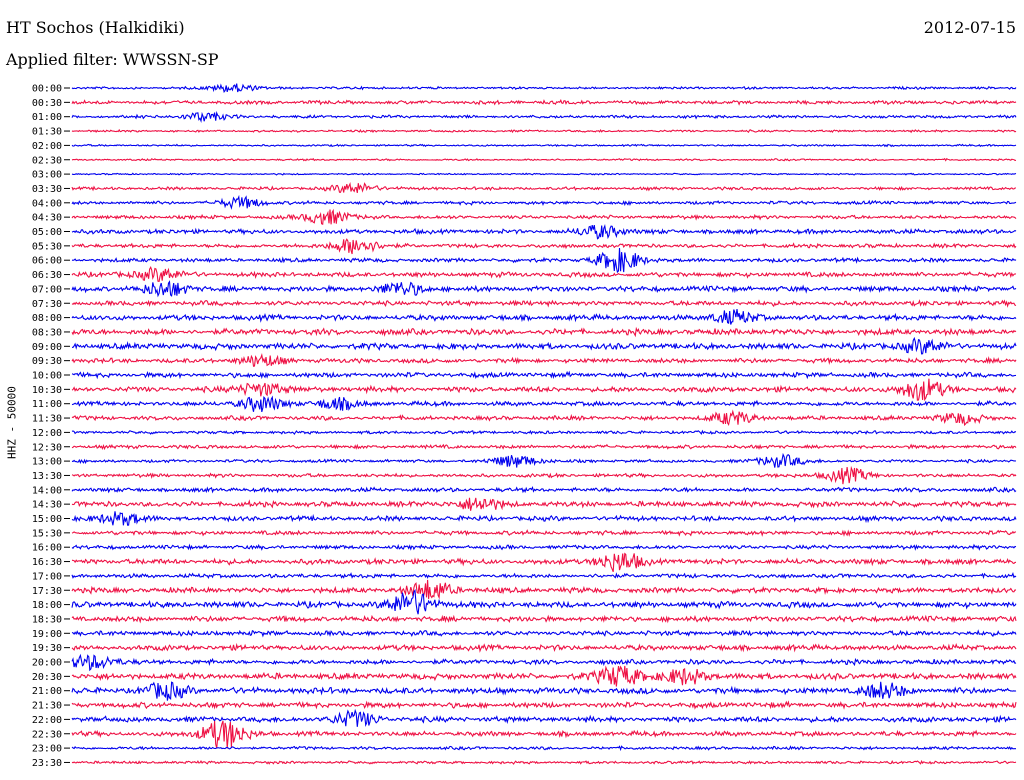 The width and height of the screenshot is (1024, 780). What do you see at coordinates (47, 103) in the screenshot?
I see `row-time-label: 00:30` at bounding box center [47, 103].